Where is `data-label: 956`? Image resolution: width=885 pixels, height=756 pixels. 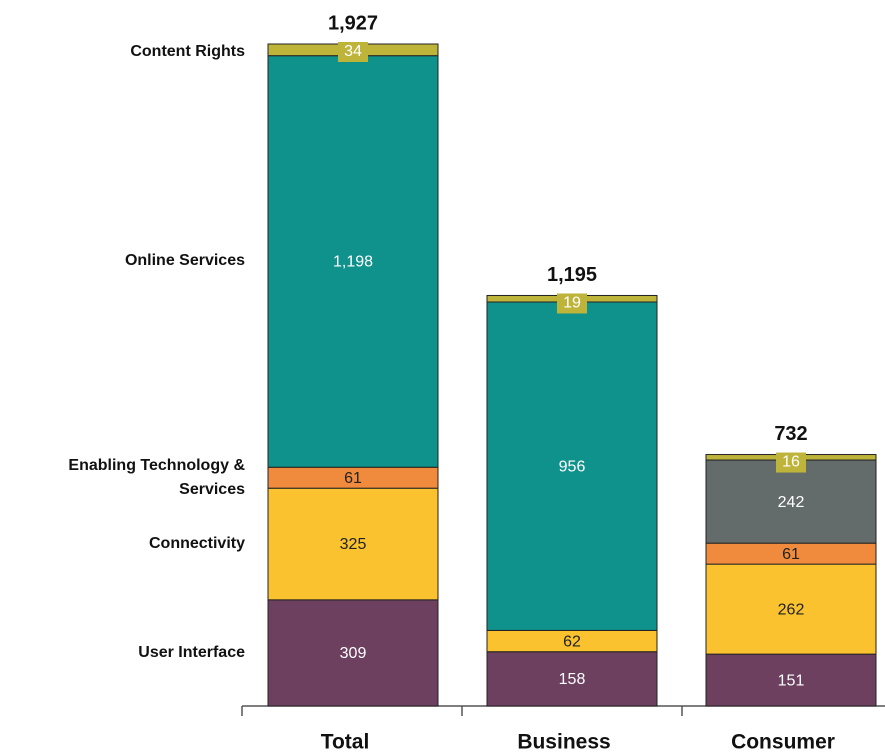 data-label: 956 is located at coordinates (572, 466).